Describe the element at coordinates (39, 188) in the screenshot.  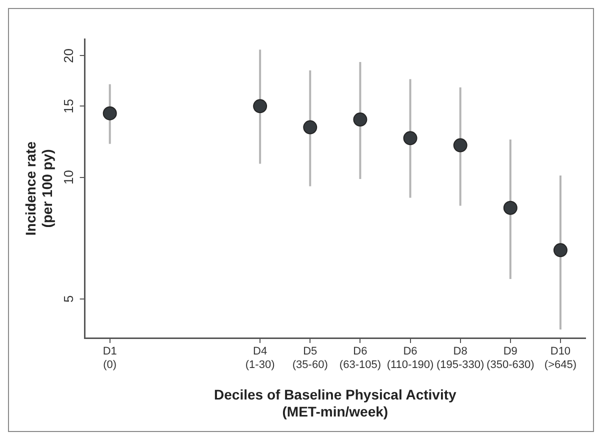
I see `y-axis-title: Incidence rate (per 100 py)` at that location.